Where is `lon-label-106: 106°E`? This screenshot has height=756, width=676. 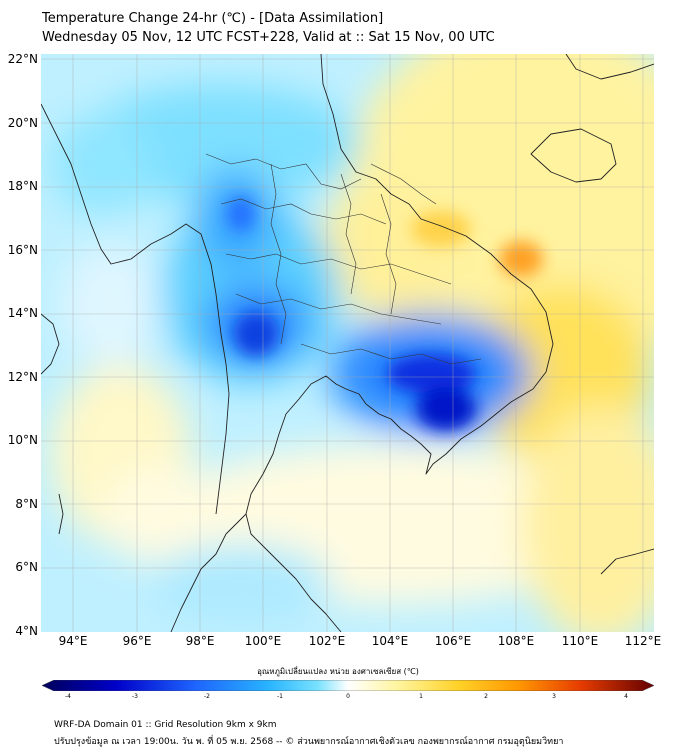 lon-label-106: 106°E is located at coordinates (453, 641).